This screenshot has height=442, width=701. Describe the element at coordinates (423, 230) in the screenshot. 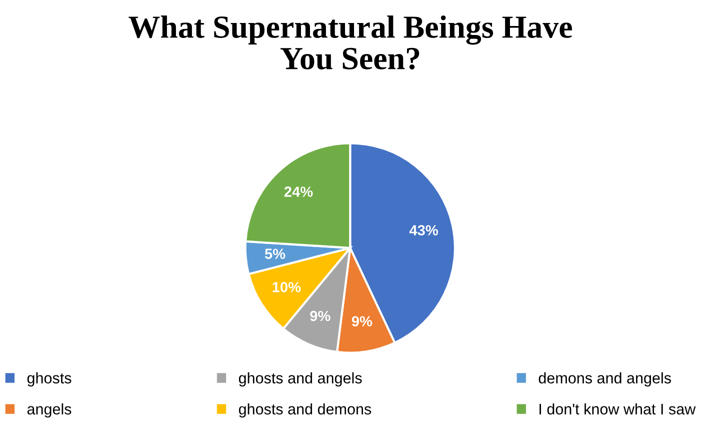

I see `data-label: 43%` at that location.